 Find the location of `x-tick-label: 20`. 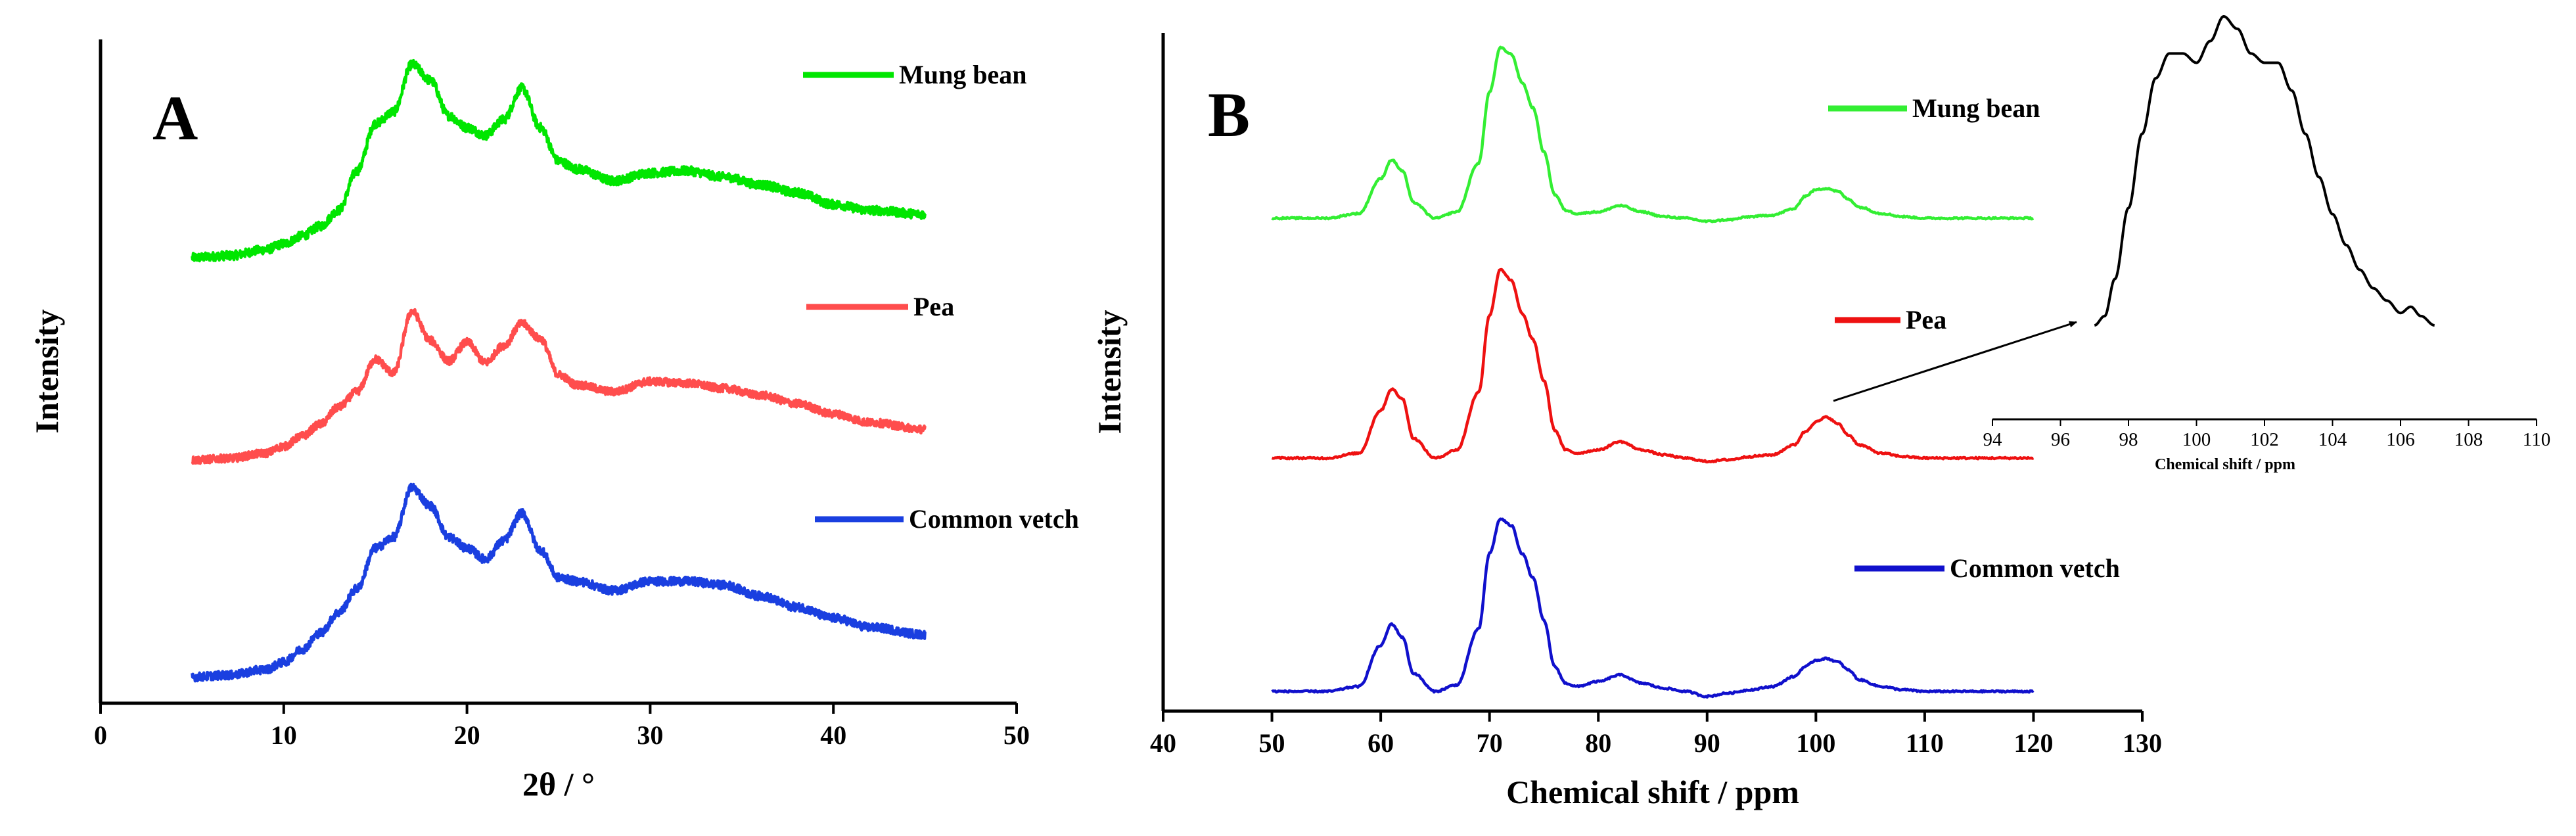

x-tick-label: 20 is located at coordinates (467, 735).